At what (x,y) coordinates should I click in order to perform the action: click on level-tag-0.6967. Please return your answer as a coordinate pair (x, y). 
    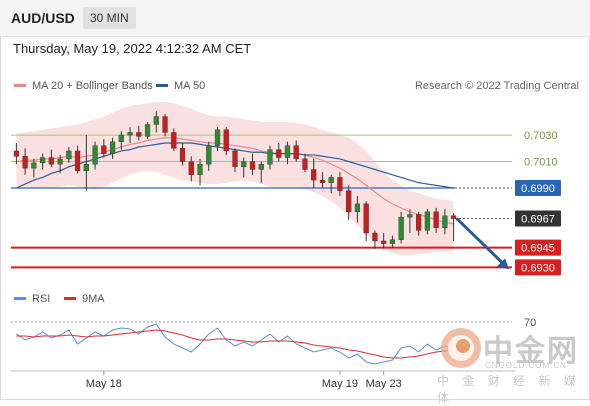
    Looking at the image, I should click on (538, 218).